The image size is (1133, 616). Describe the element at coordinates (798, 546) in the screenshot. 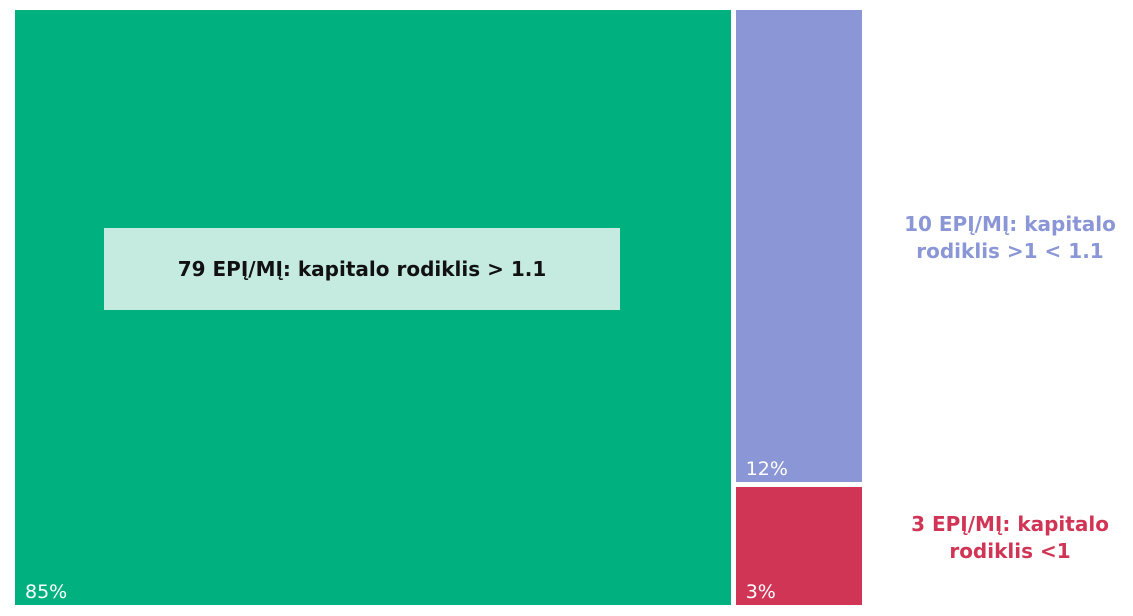

I see `tile: 3%` at that location.